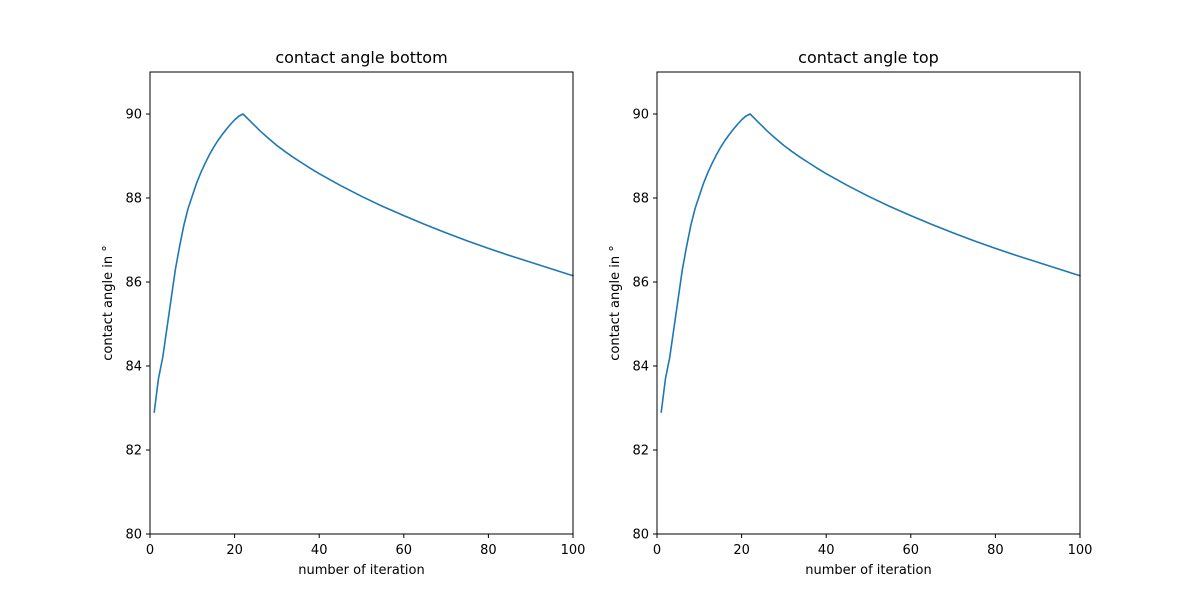  Describe the element at coordinates (361, 57) in the screenshot. I see `chart-title: contact angle bottom` at that location.